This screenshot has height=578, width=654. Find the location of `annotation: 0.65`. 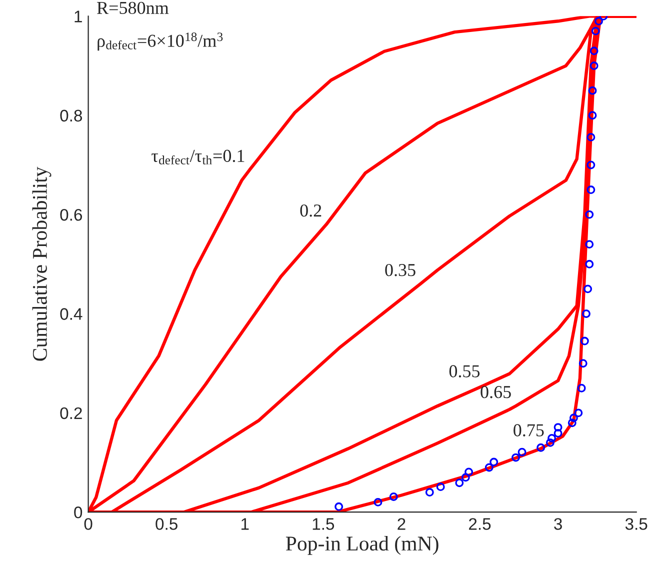

annotation: 0.65 is located at coordinates (495, 392).